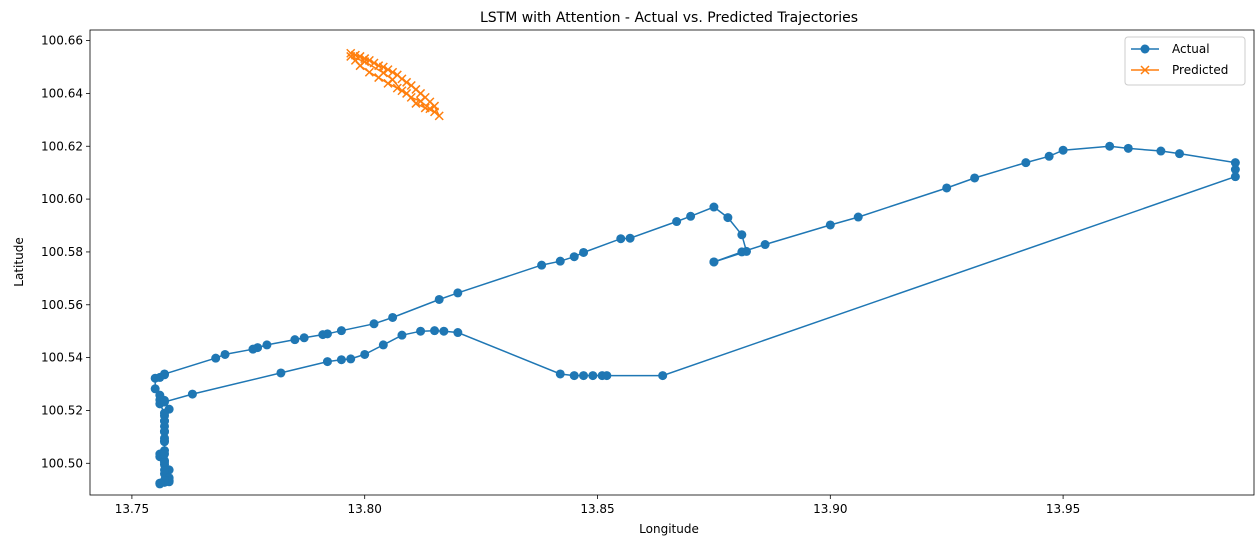 The image size is (1260, 545). What do you see at coordinates (1185, 61) in the screenshot?
I see `legend: Actual Predicted` at bounding box center [1185, 61].